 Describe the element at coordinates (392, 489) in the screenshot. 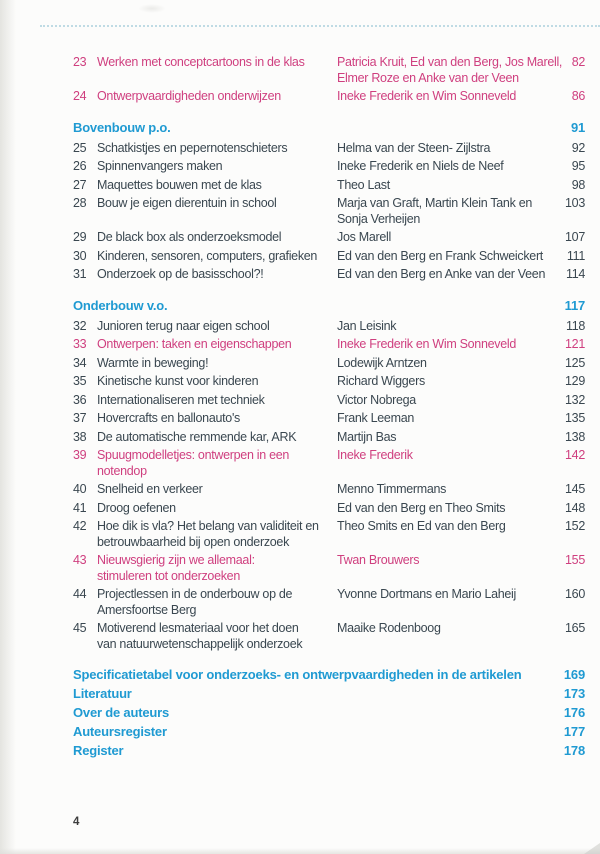

I see `entry-authors: Menno Timmermans` at that location.